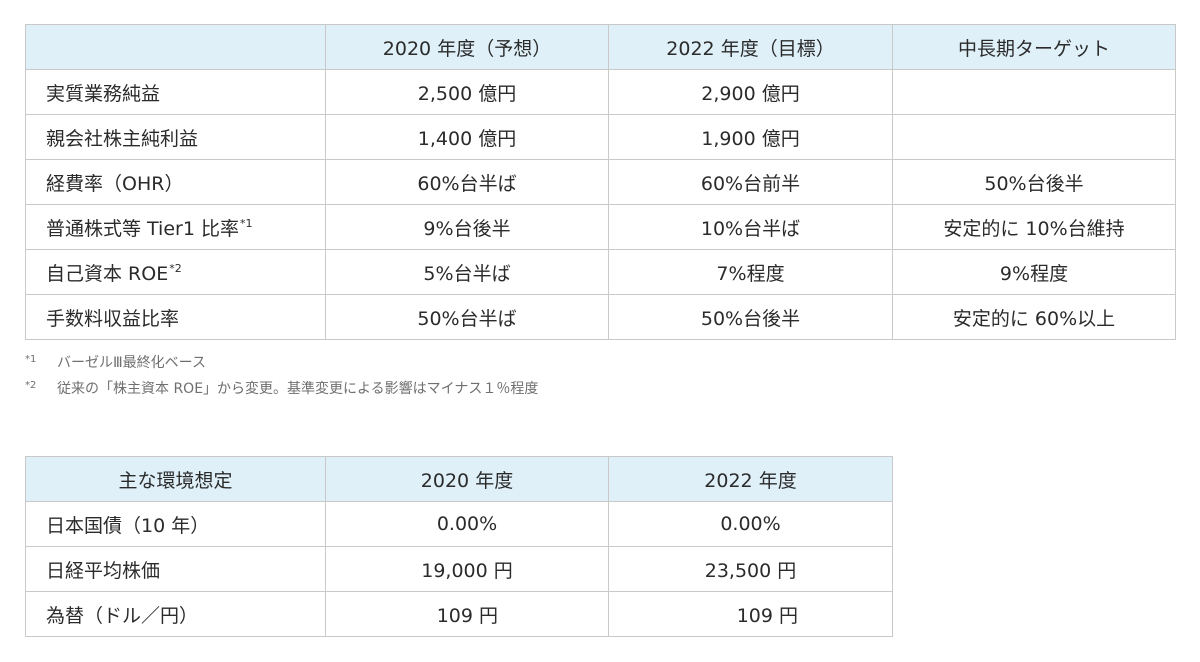 The height and width of the screenshot is (662, 1200). Describe the element at coordinates (467, 47) in the screenshot. I see `header-cell-2020-forecast: 2020 年度（予想）` at that location.